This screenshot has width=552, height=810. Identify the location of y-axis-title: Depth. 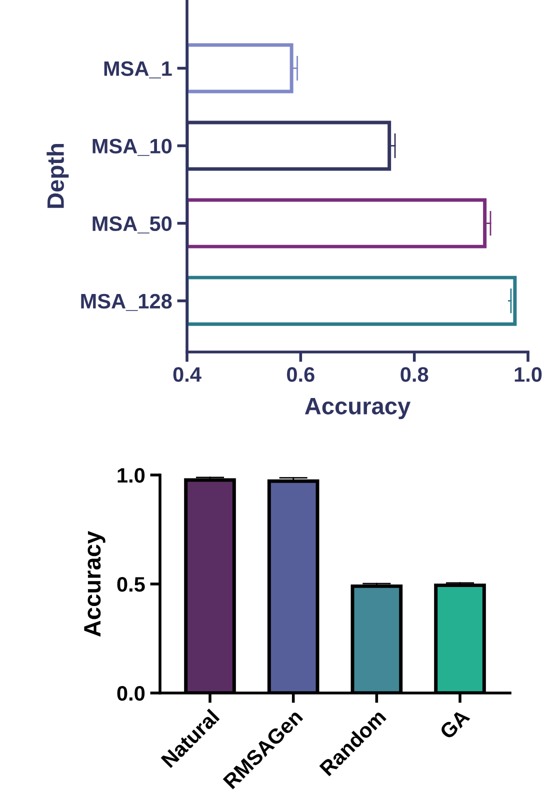
(57, 176).